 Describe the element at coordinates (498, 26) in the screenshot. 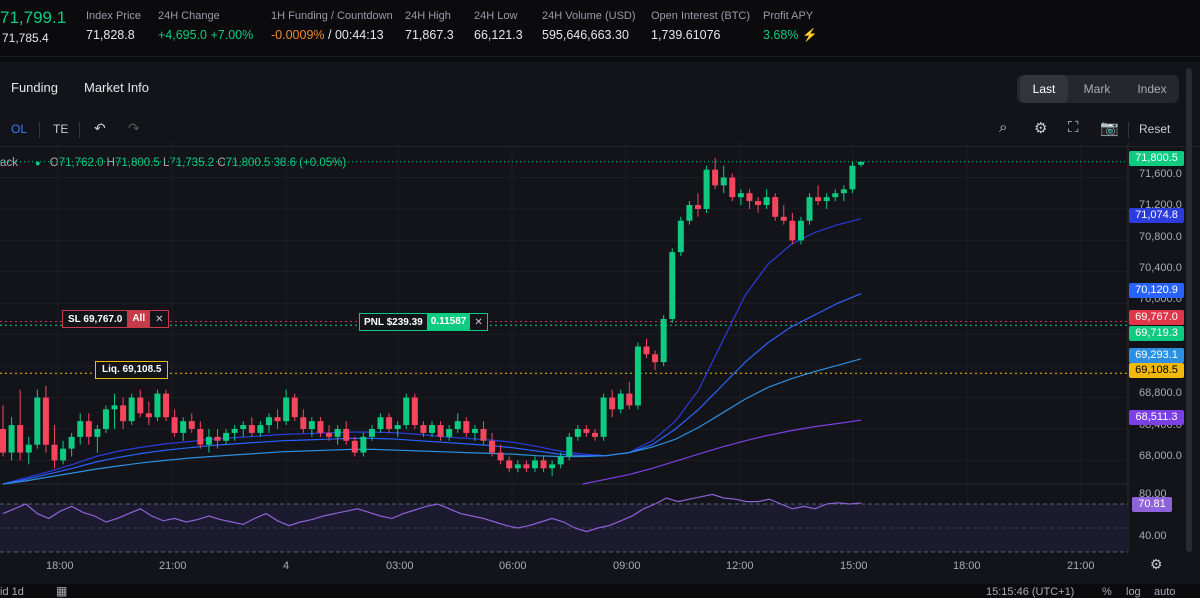

I see `low-stat: 24H Low 66,121.3` at that location.